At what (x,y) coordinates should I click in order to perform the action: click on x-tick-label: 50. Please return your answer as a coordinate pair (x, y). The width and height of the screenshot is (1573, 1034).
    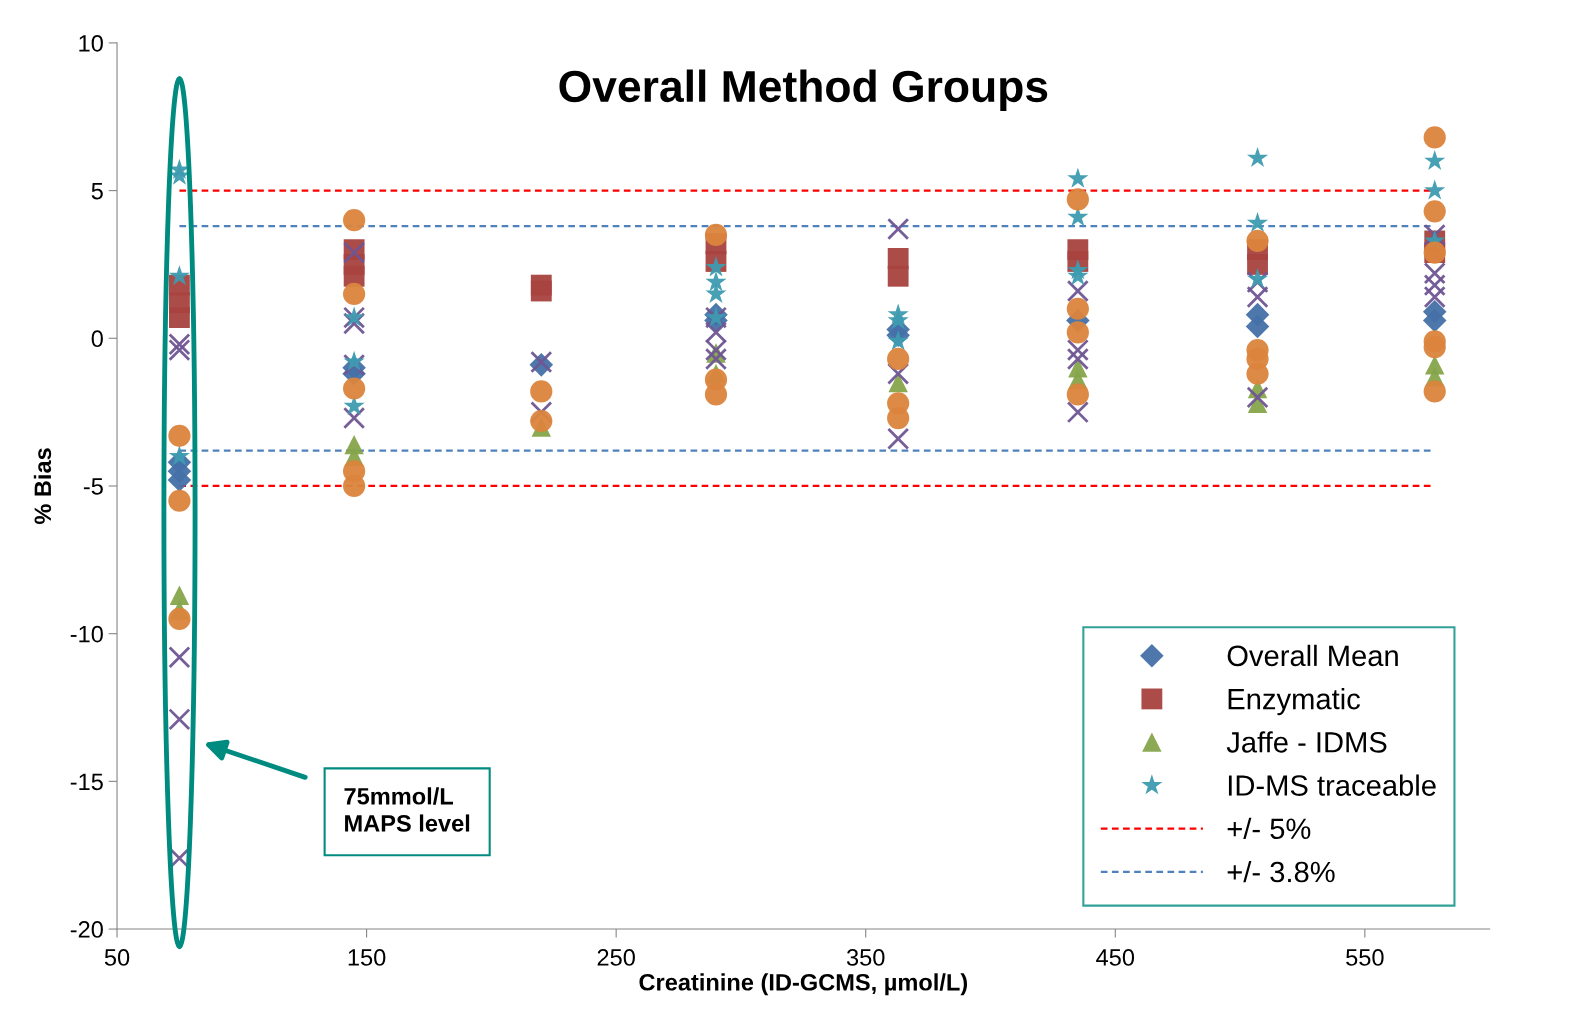
    Looking at the image, I should click on (117, 957).